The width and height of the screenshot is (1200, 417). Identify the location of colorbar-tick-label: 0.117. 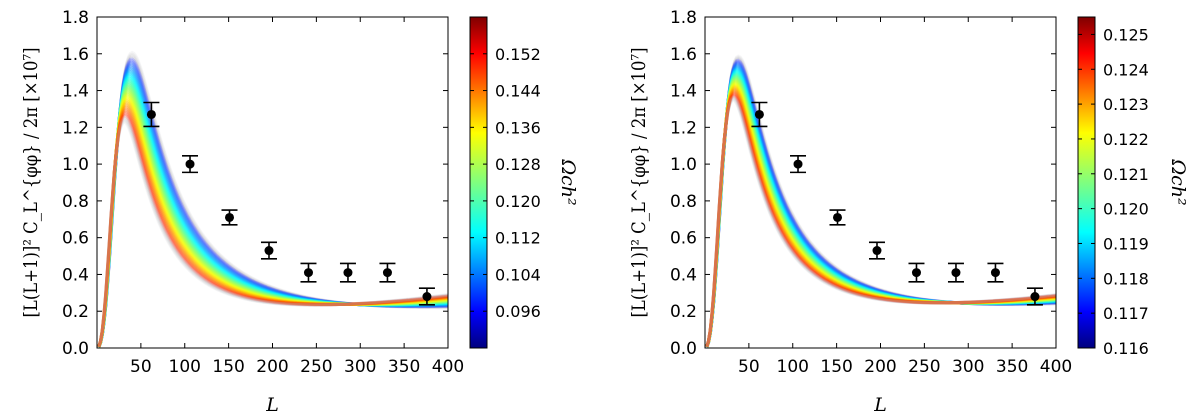
(1126, 313).